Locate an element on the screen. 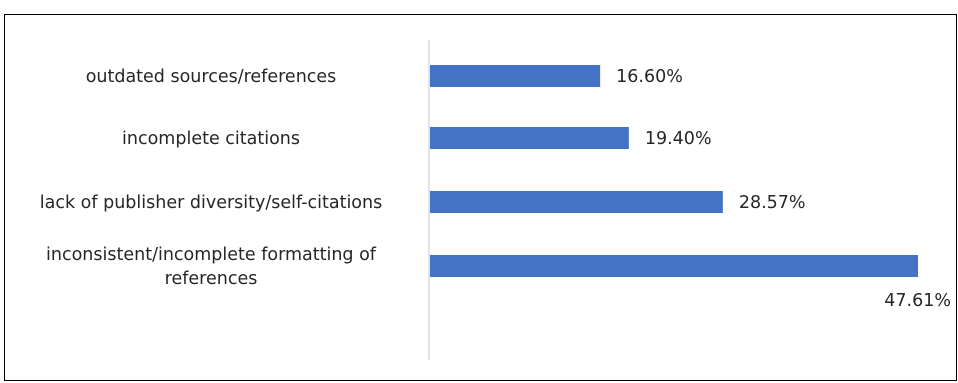  value-label-2: 19.40% is located at coordinates (678, 139).